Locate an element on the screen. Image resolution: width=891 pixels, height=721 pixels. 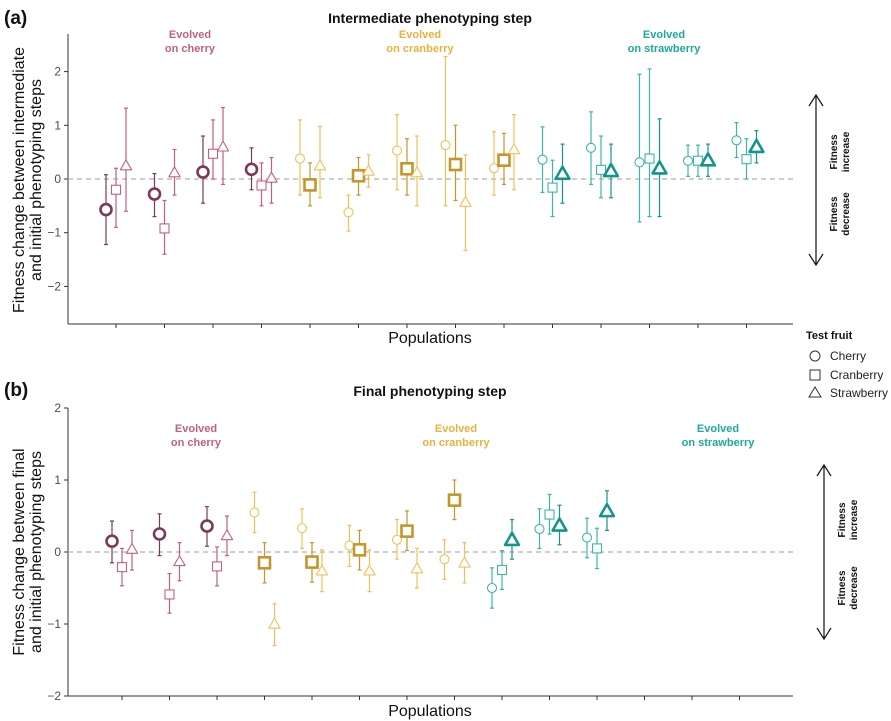
panel-a-group-cherry-line1: Evolved is located at coordinates (190, 35).